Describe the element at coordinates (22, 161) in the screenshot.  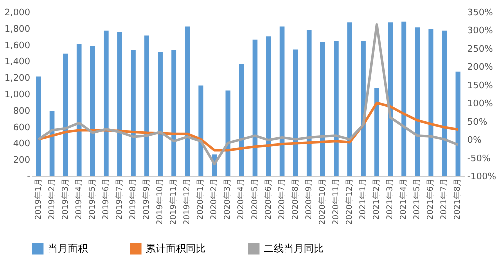
I see `y-tick-label: 200` at that location.